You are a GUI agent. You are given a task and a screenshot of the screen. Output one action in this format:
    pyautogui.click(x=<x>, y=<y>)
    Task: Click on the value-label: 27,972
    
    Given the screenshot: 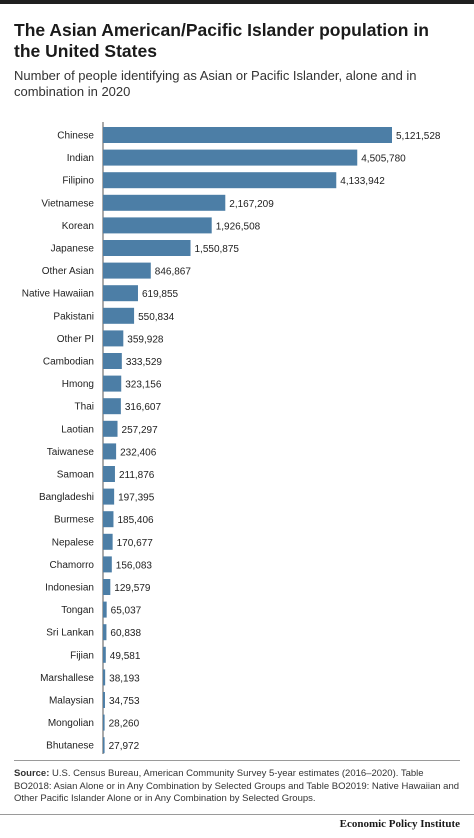 What is the action you would take?
    pyautogui.click(x=124, y=746)
    